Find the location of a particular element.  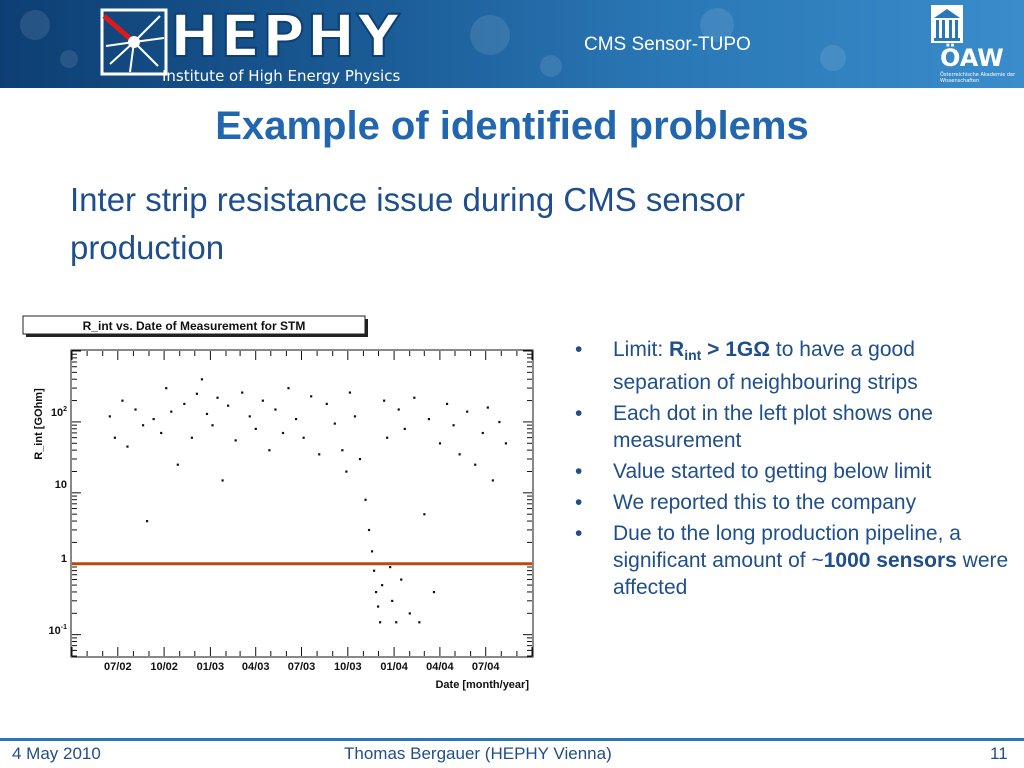

x-axis-label: Date [month/year] is located at coordinates (482, 685).